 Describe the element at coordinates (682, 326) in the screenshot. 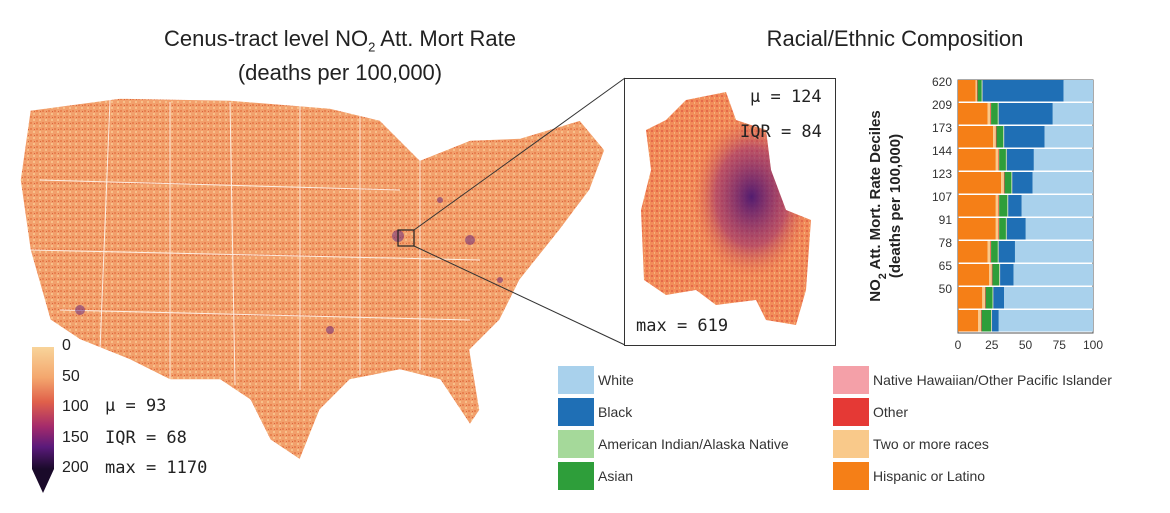

I see `inset-stat-max: max = 619` at that location.